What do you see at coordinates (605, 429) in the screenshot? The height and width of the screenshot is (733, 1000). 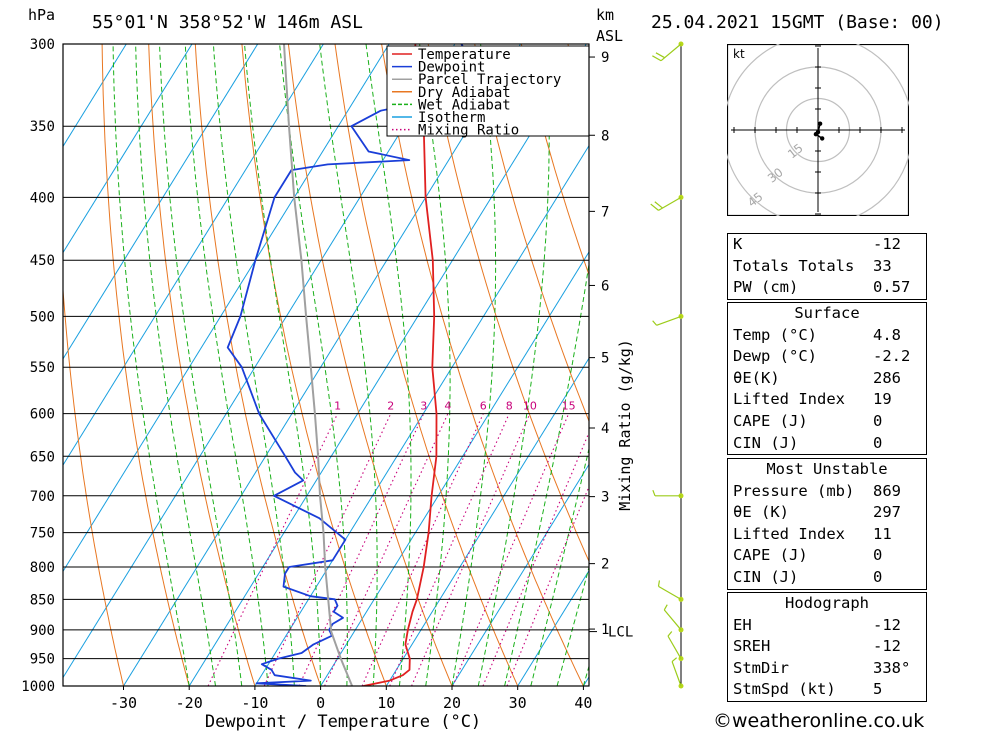 I see `height-tick-label: 4` at bounding box center [605, 429].